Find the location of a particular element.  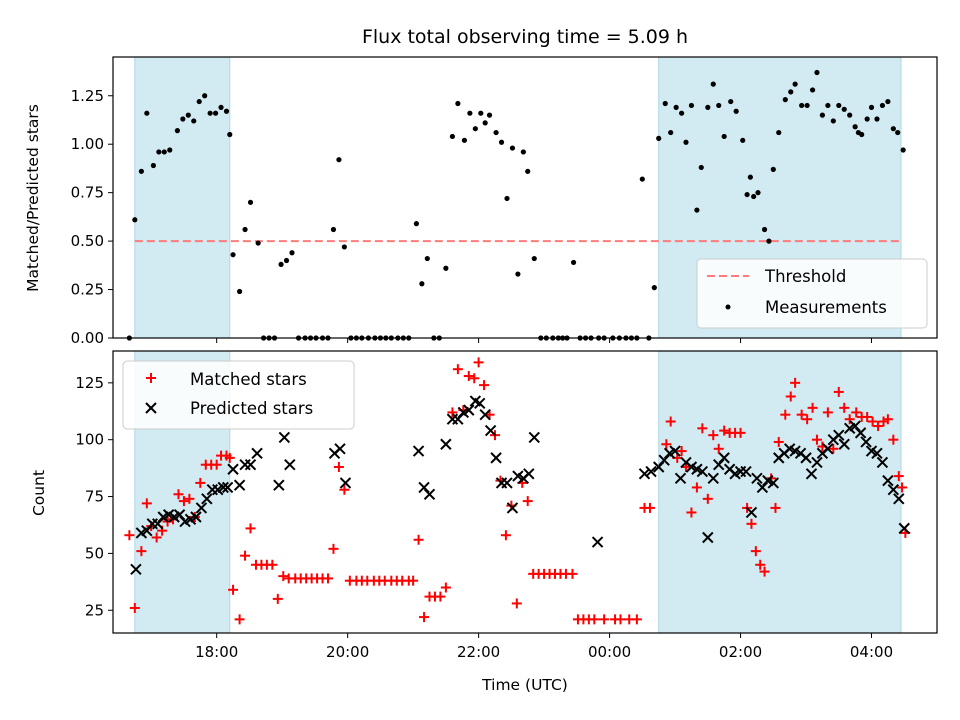

matched-legend-swatch is located at coordinates (151, 378).